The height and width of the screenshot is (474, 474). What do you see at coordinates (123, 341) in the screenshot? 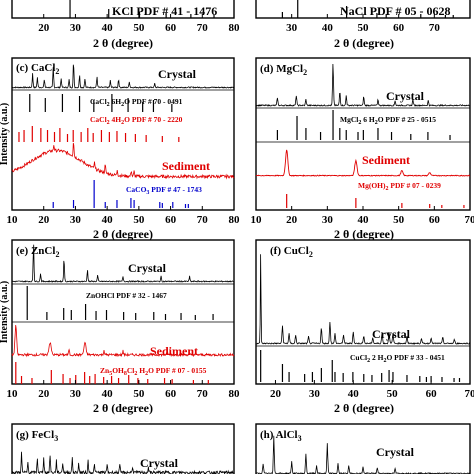
I see `panel-e-sediment-pattern` at bounding box center [123, 341].